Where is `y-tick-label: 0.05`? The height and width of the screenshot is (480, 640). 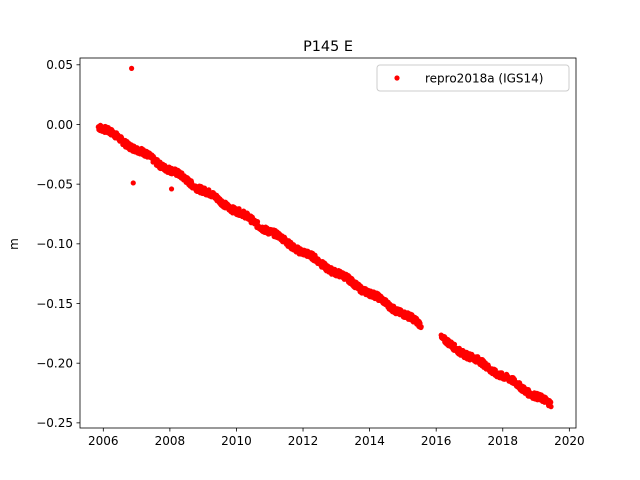 y-tick-label: 0.05 is located at coordinates (59, 65).